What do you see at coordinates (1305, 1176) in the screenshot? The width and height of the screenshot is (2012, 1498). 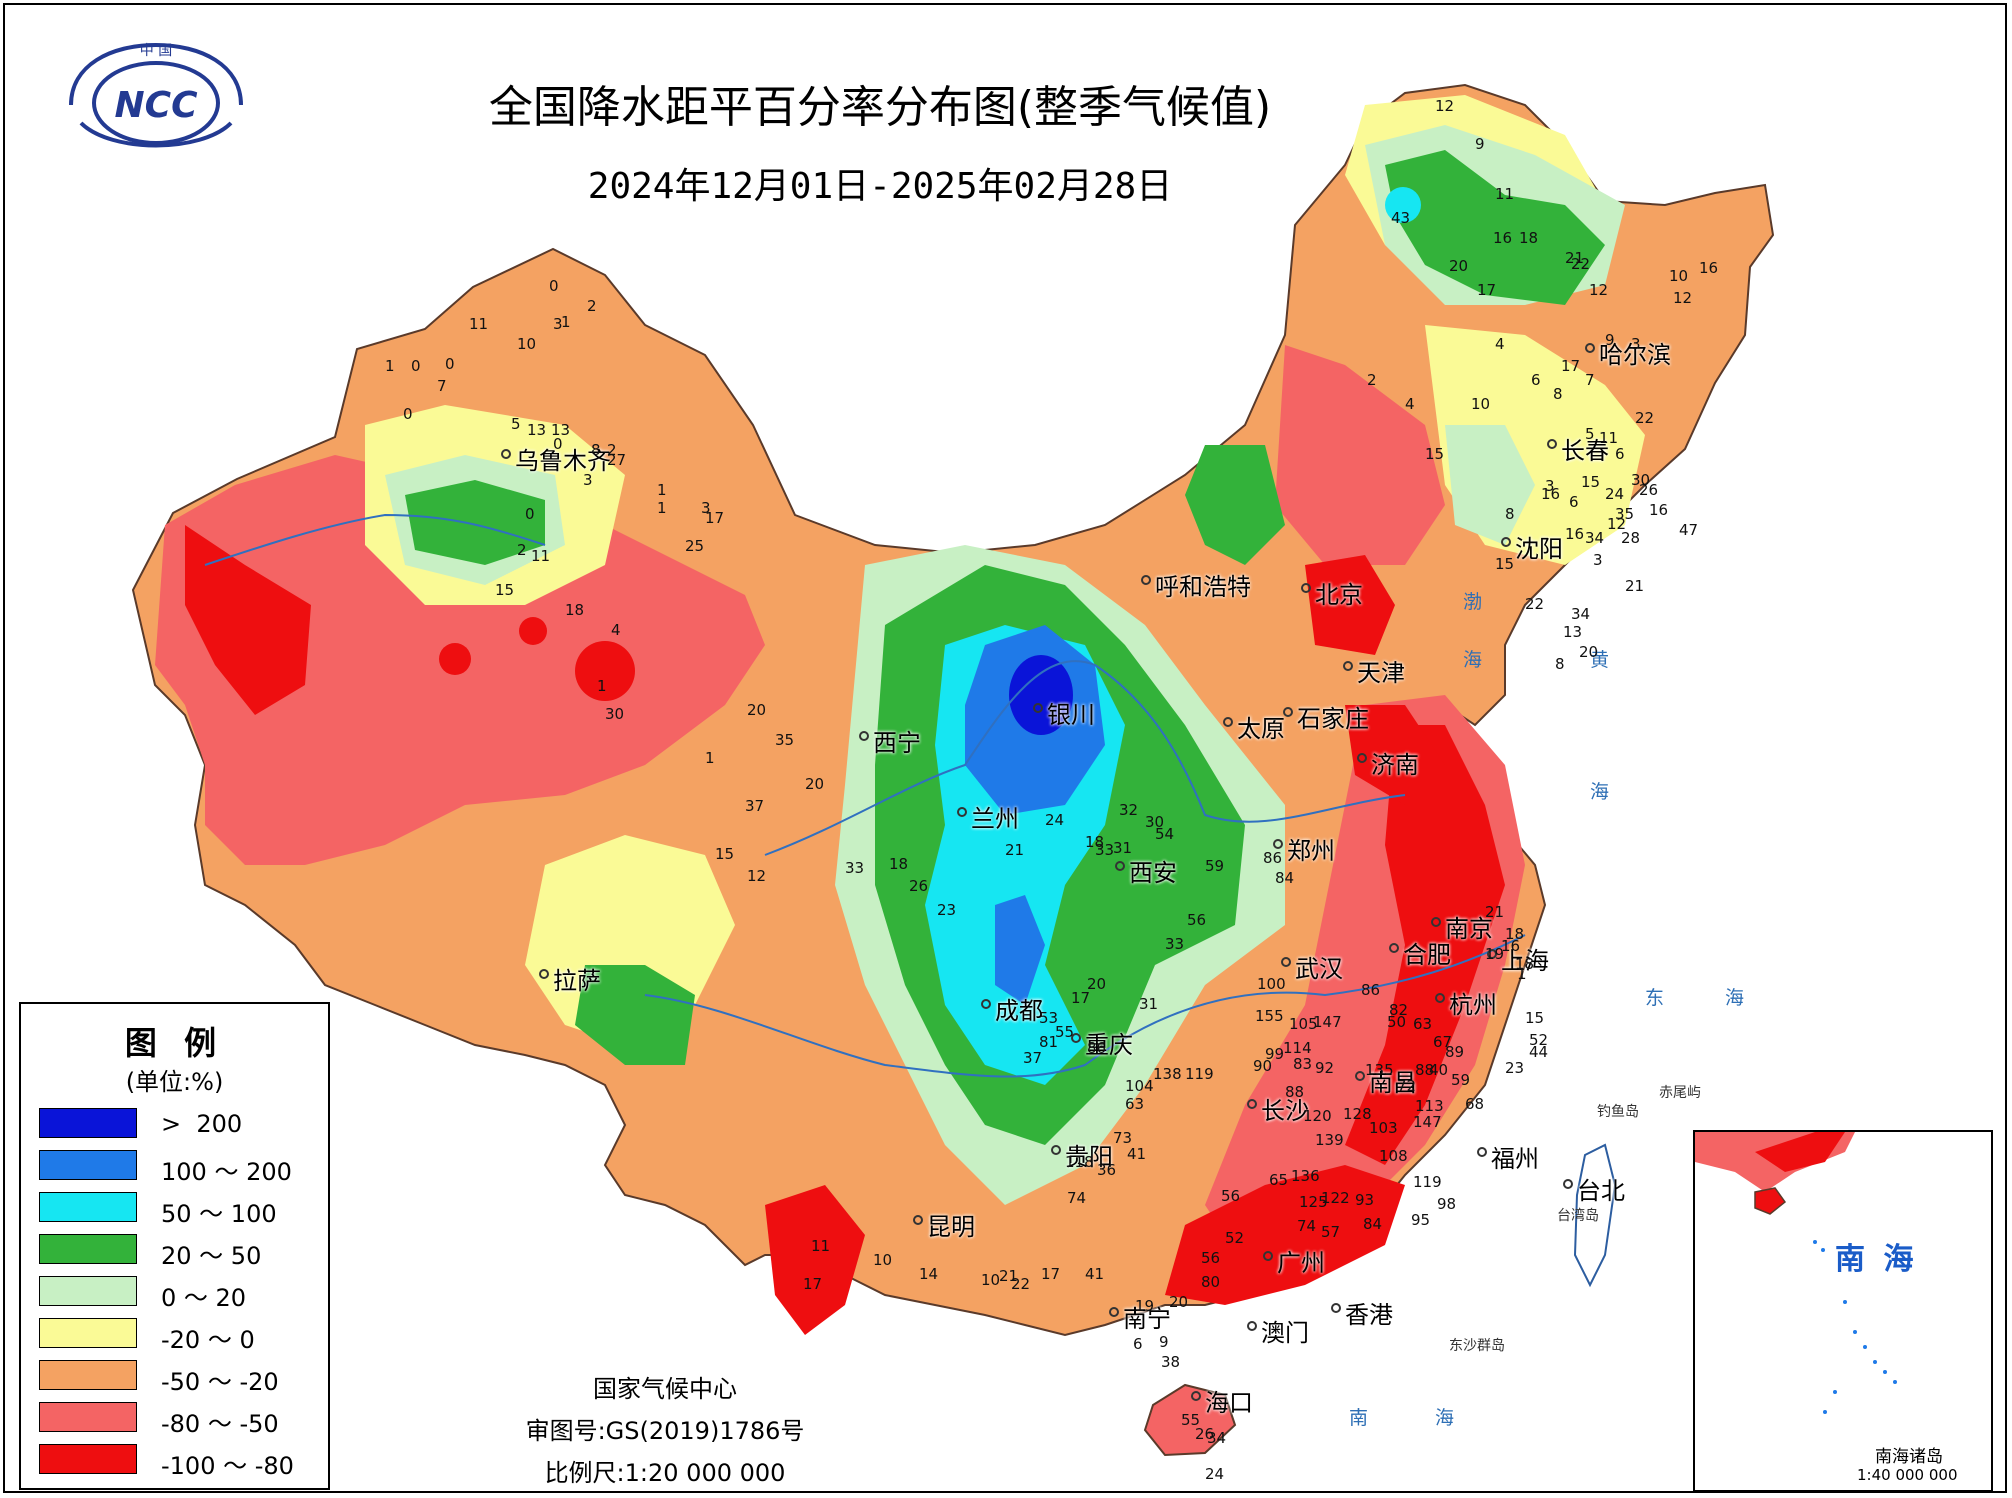 I see `station-value: 136` at bounding box center [1305, 1176].